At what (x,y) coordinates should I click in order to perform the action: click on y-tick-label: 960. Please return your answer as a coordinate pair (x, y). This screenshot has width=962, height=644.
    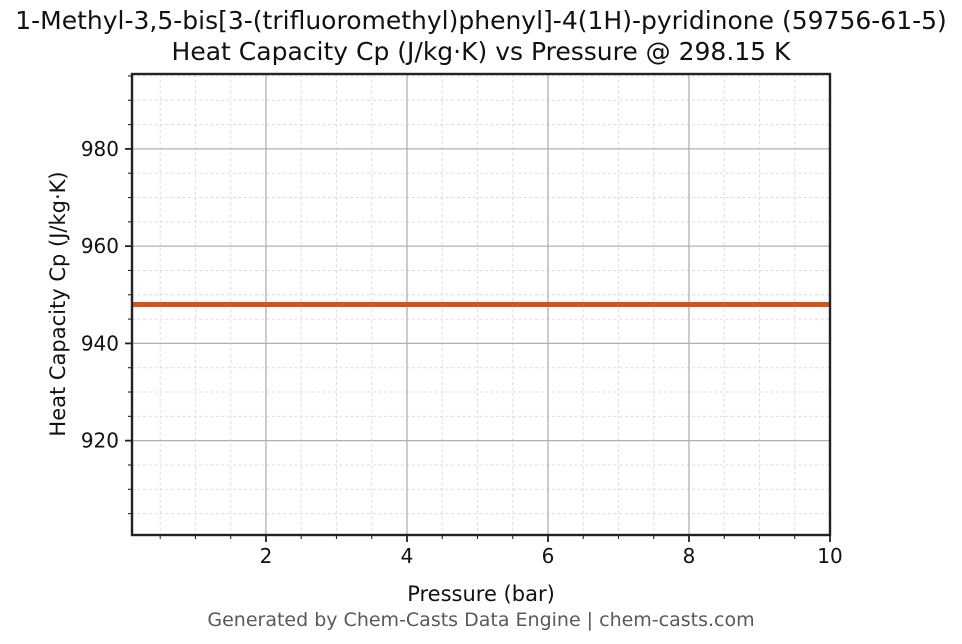
    Looking at the image, I should click on (100, 246).